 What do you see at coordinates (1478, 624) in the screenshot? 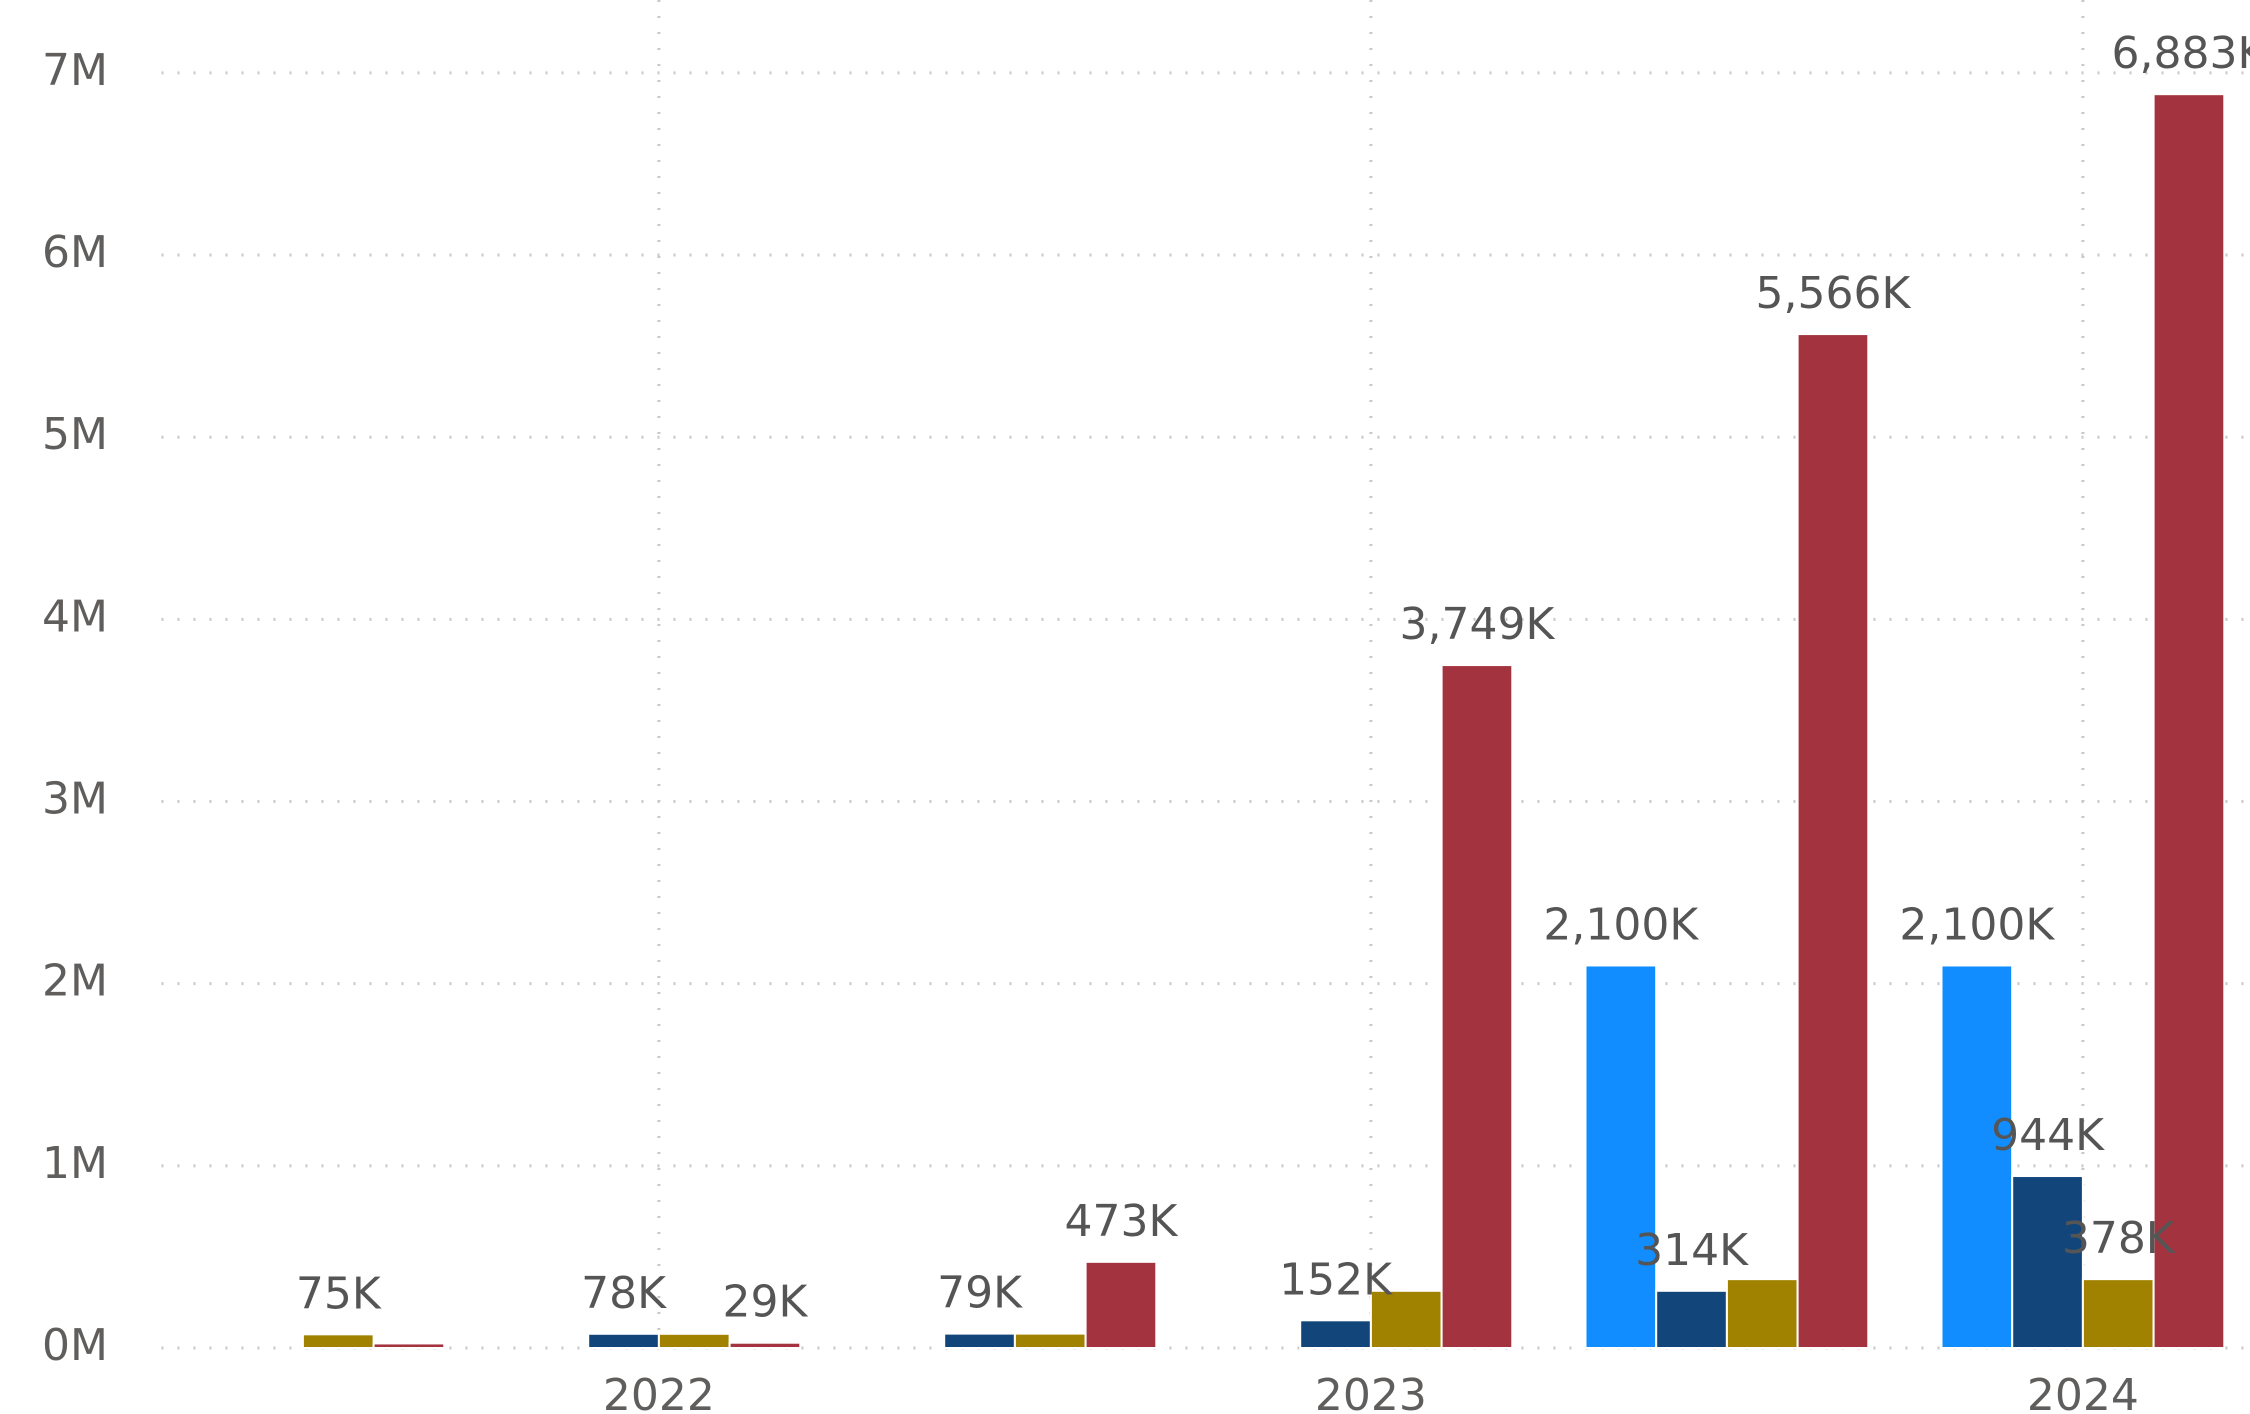
I see `data-label: 3,749K` at bounding box center [1478, 624].